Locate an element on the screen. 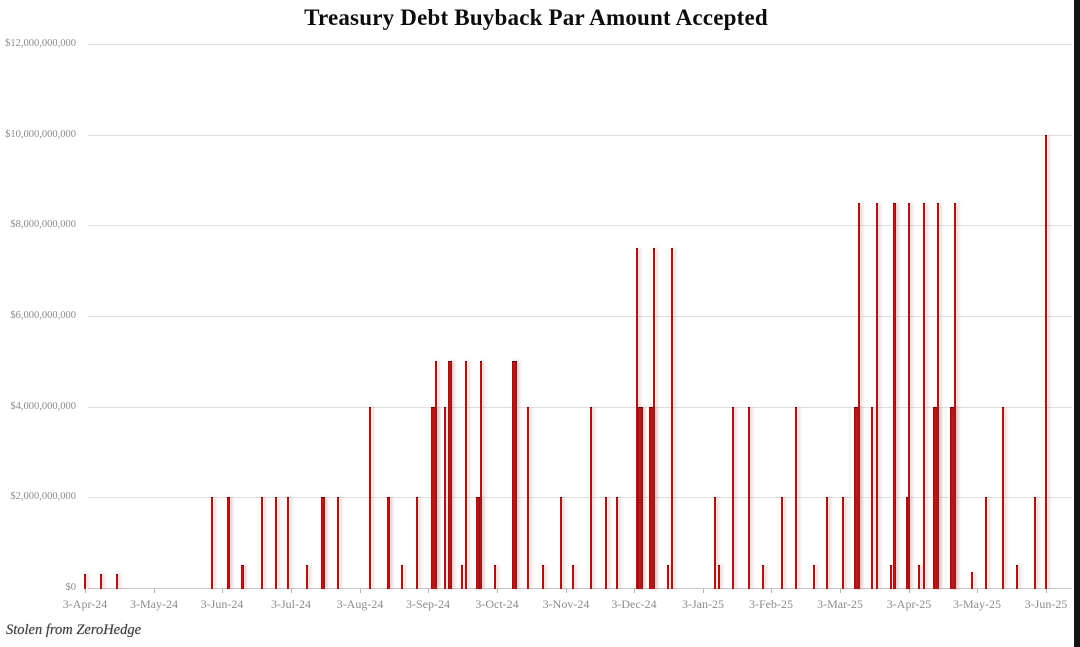 The image size is (1080, 647). x-axis-label: 3-Oct-24 is located at coordinates (497, 604).